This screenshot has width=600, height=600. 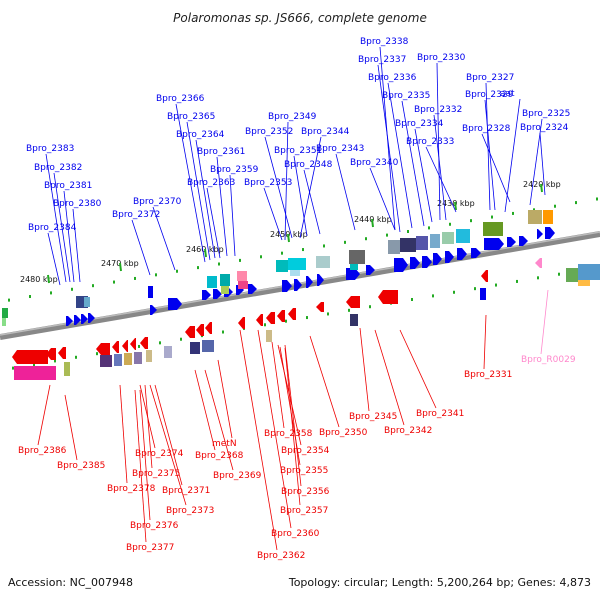 I want to click on bottom-gene-label: Bpro_2341, so click(x=440, y=414).